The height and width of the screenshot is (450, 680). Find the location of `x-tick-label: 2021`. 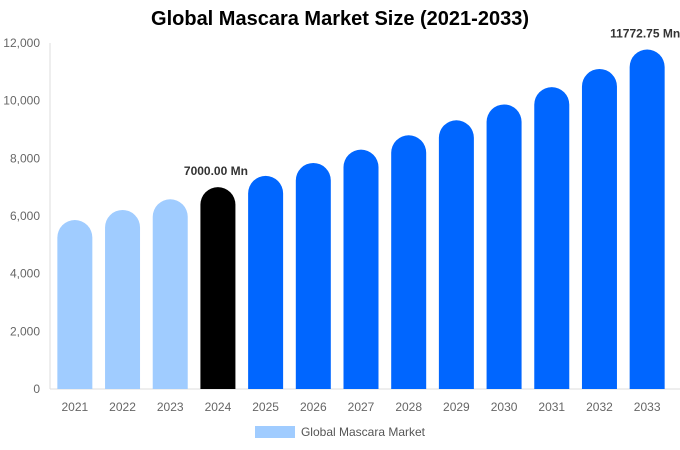

x-tick-label: 2021 is located at coordinates (74, 407).